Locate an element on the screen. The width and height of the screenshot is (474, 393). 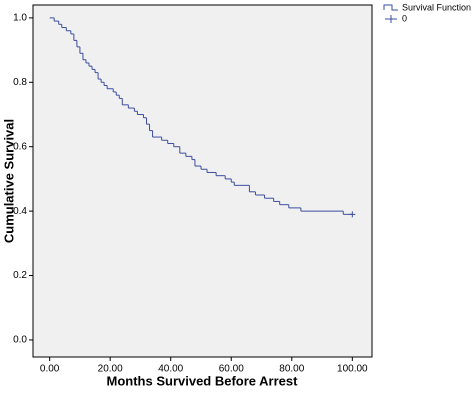
y-tick-label: 0.2 is located at coordinates (20, 275).